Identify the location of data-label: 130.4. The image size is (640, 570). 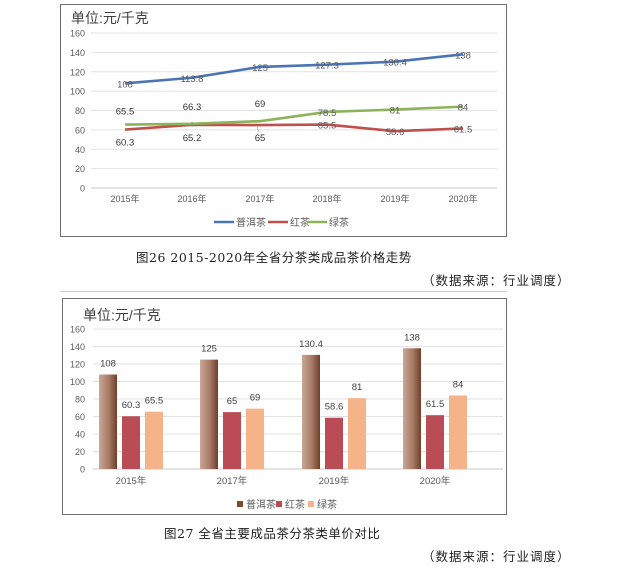
(395, 63).